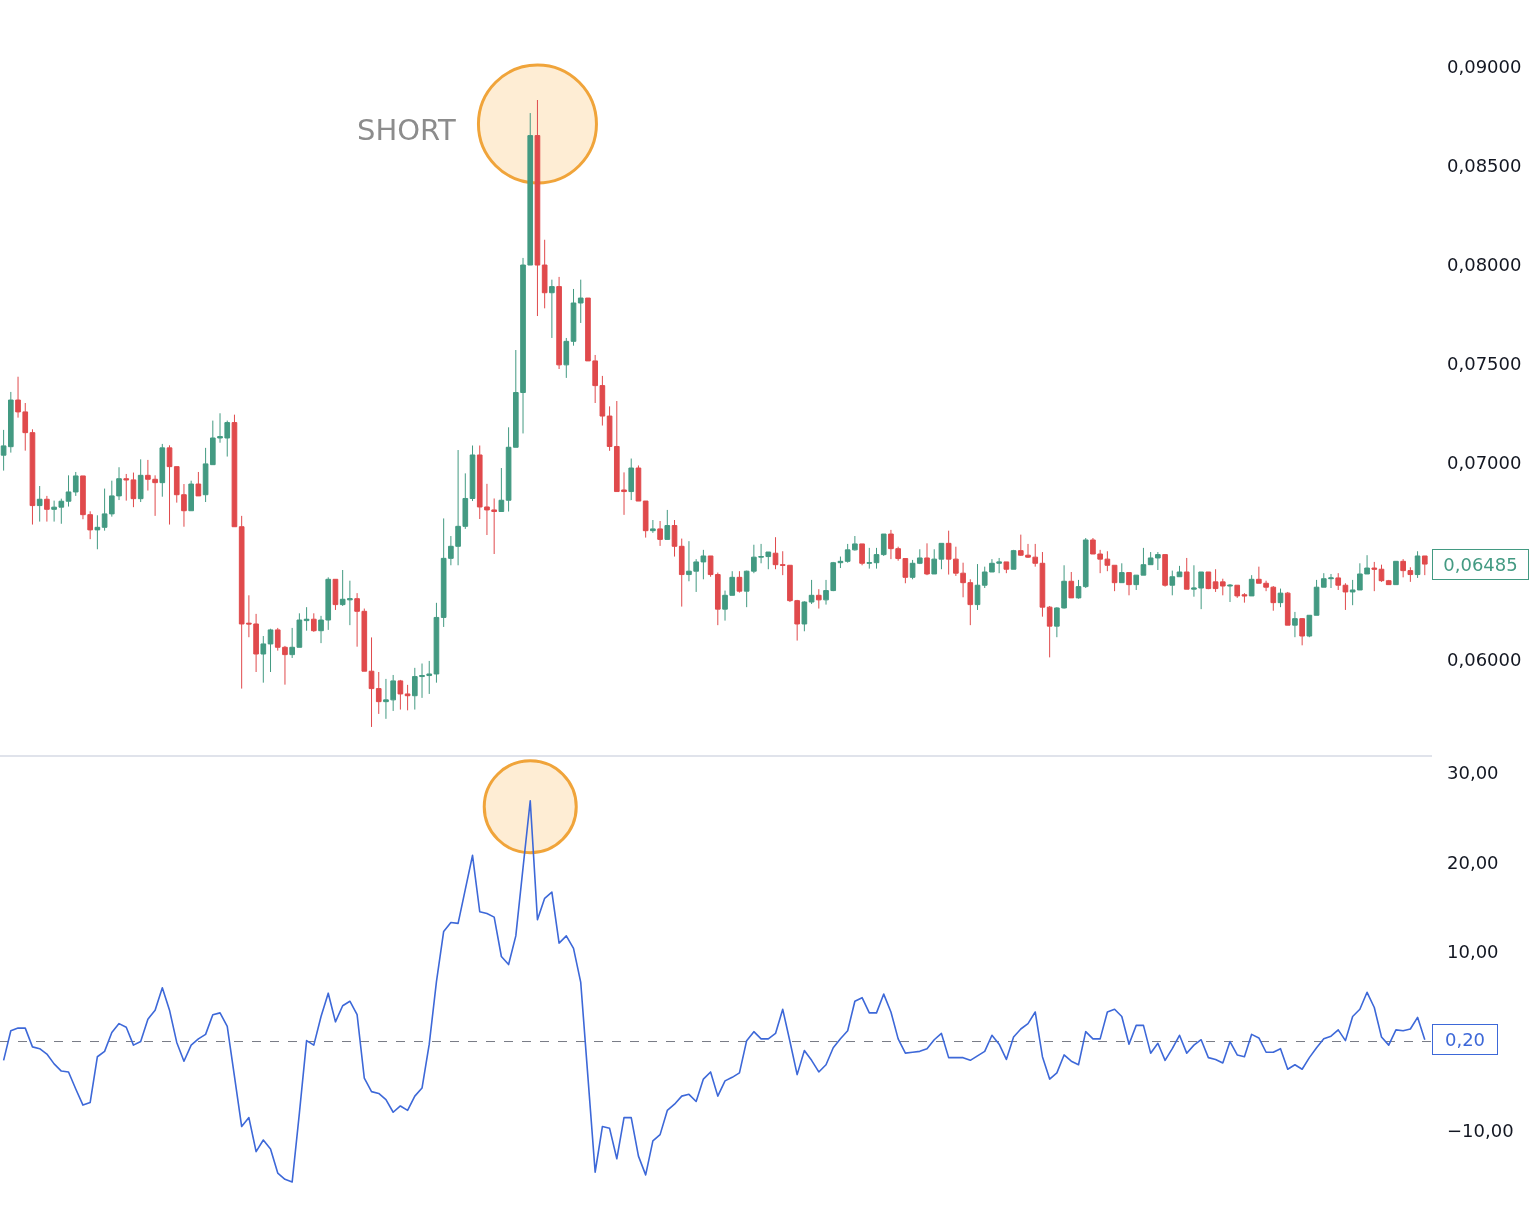 The width and height of the screenshot is (1538, 1208). What do you see at coordinates (1473, 862) in the screenshot?
I see `y-tick-label: 20,00` at bounding box center [1473, 862].